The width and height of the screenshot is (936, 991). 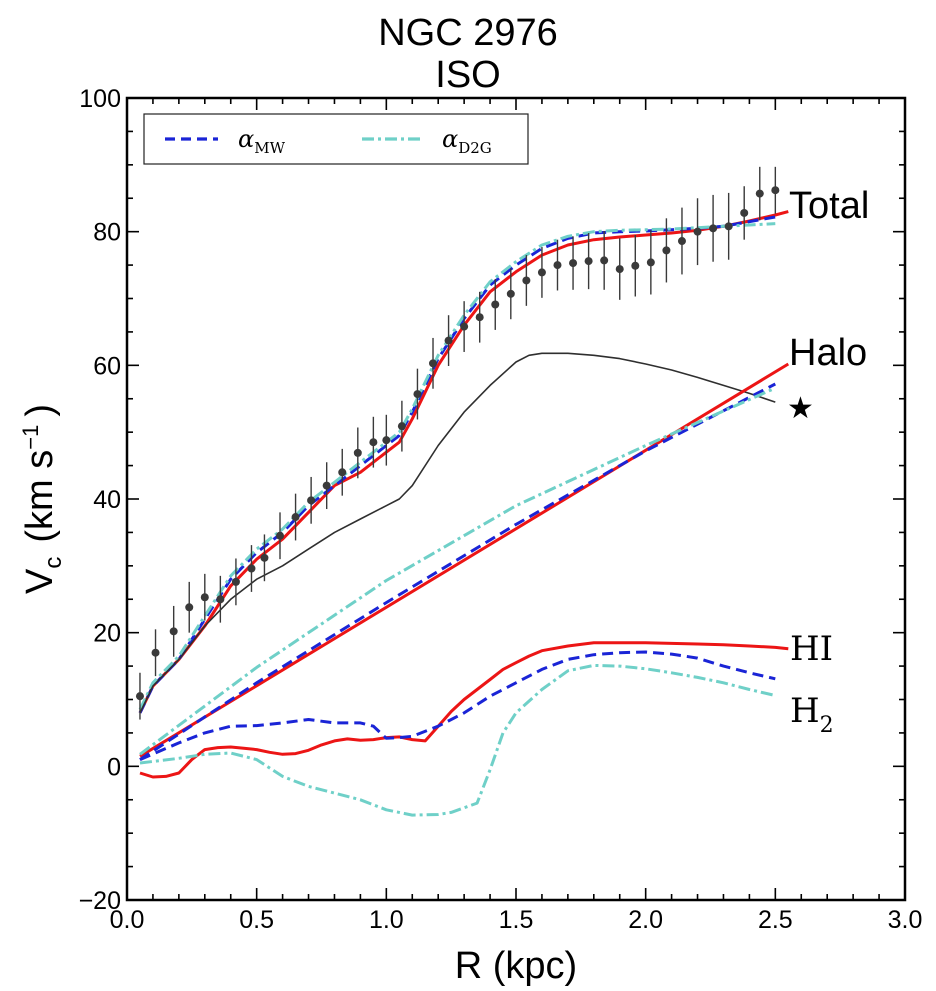 I want to click on y-tick-label: 60, so click(x=107, y=366).